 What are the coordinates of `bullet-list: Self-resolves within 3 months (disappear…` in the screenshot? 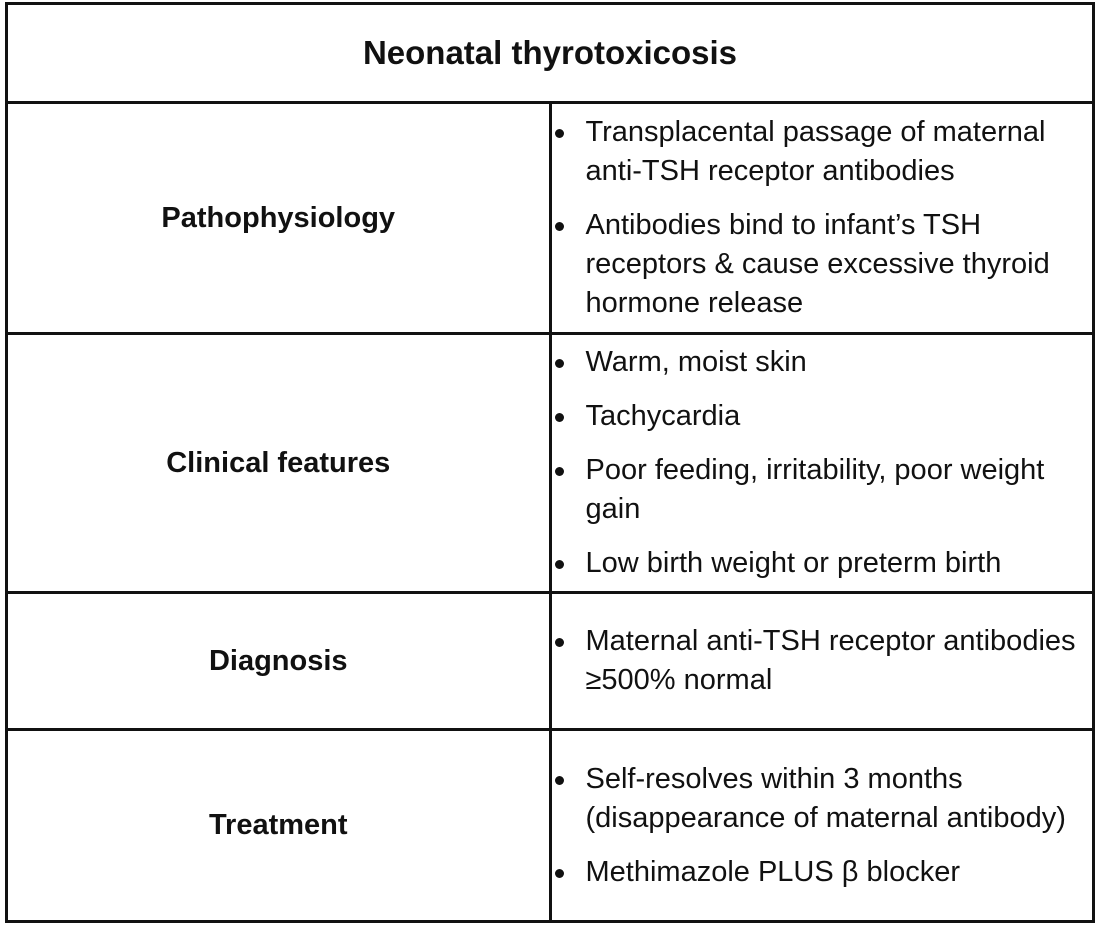 It's located at (822, 826).